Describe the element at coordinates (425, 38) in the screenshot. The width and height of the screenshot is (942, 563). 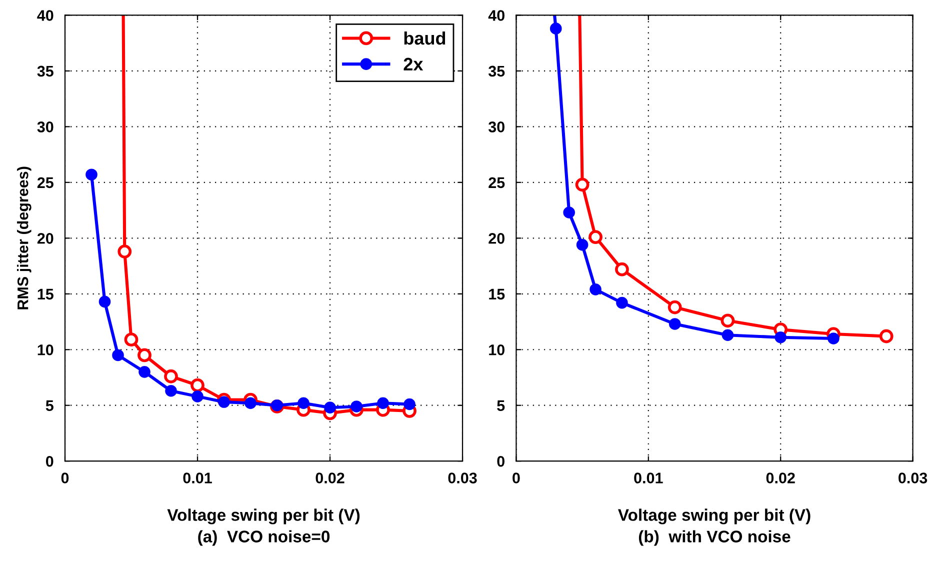
I see `legend-label: baud` at that location.